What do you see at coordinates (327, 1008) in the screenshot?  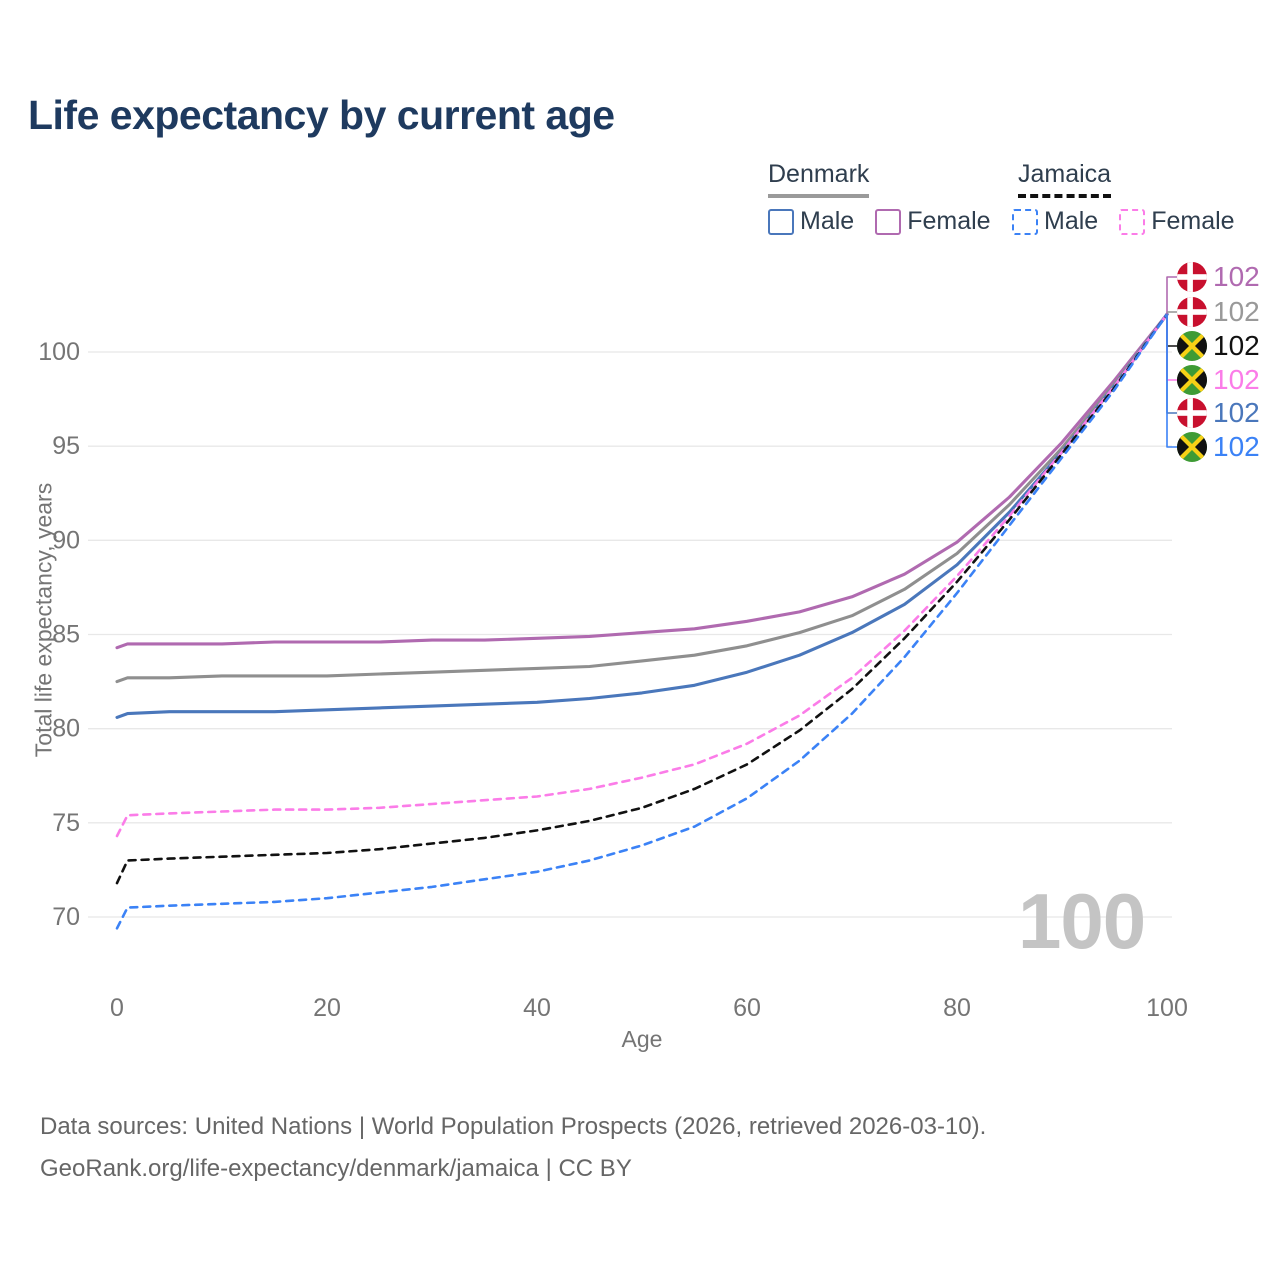 I see `x-tick-label: 20` at bounding box center [327, 1008].